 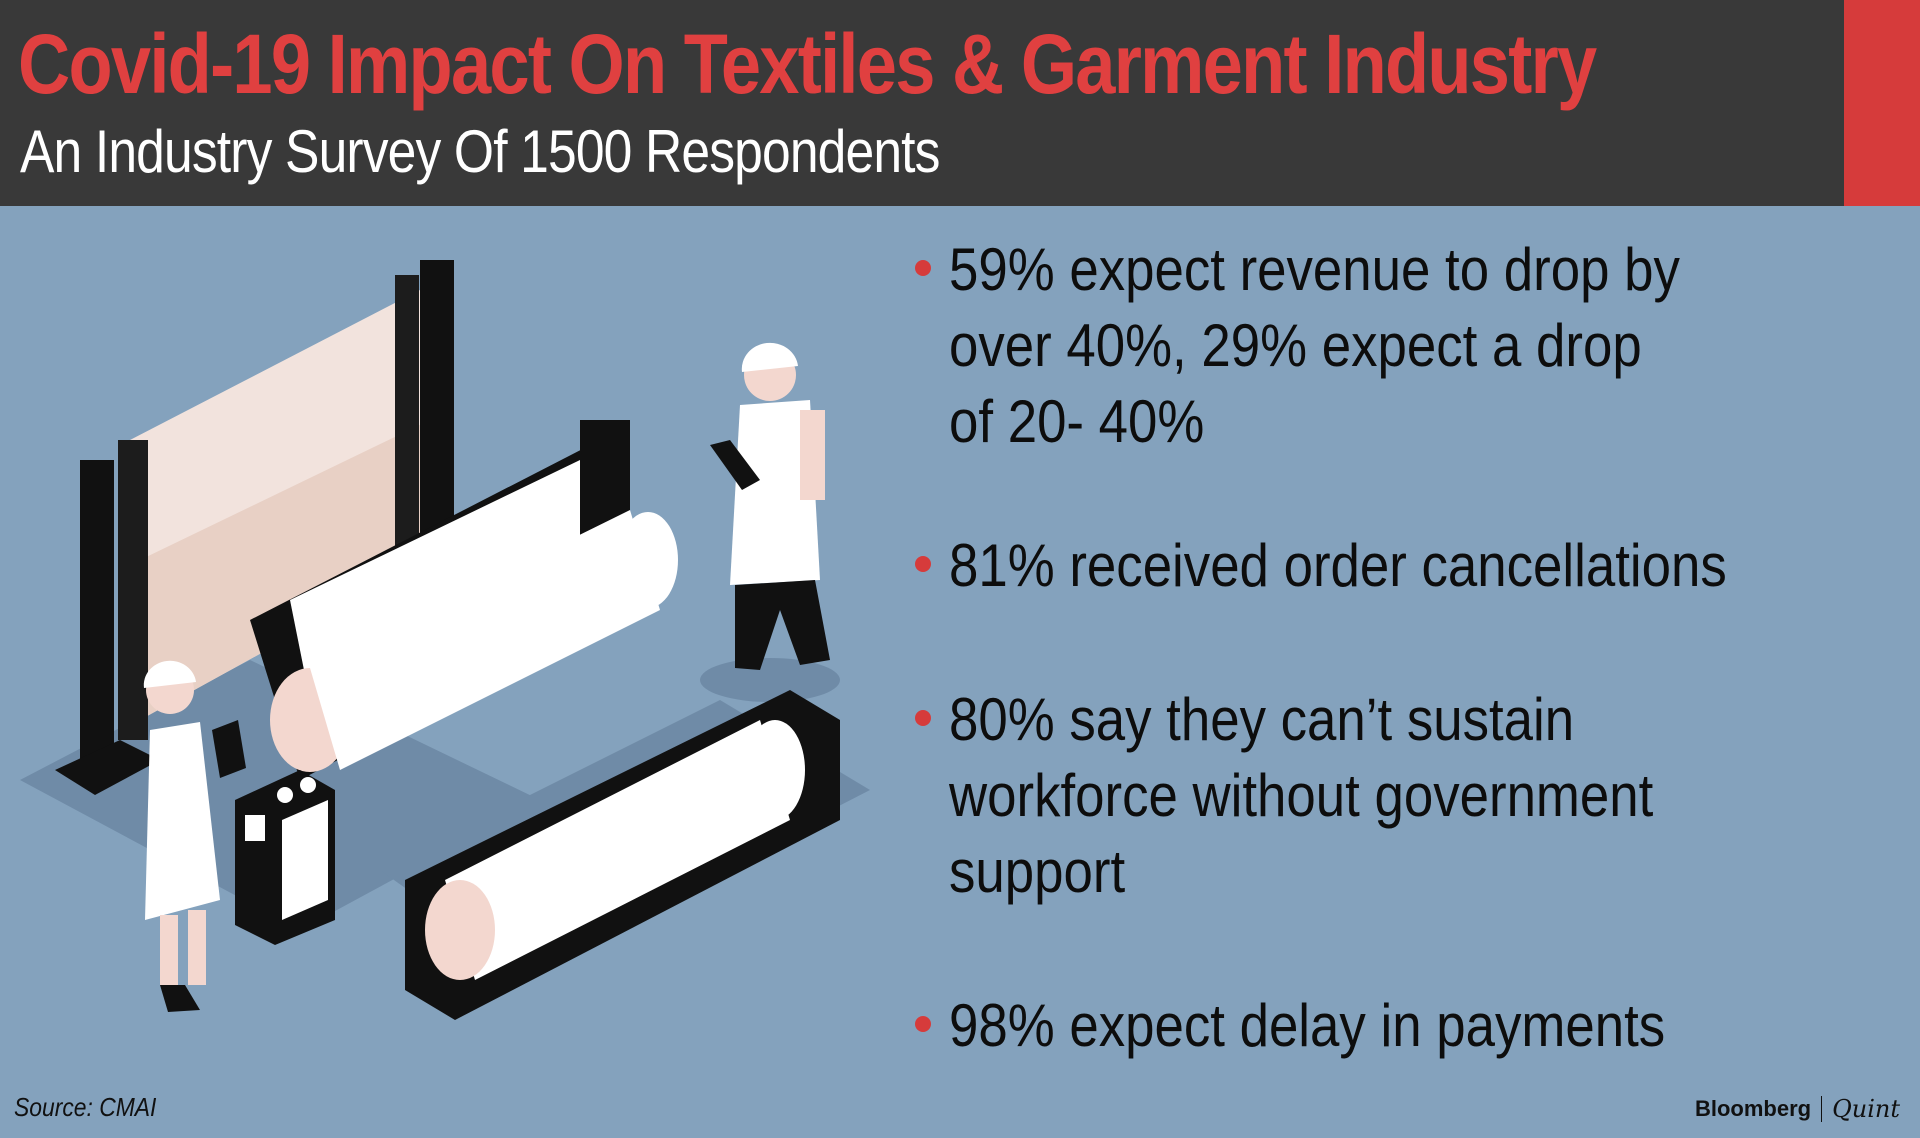 What do you see at coordinates (1314, 269) in the screenshot?
I see `finding-line: 59% expect revenue to drop by` at bounding box center [1314, 269].